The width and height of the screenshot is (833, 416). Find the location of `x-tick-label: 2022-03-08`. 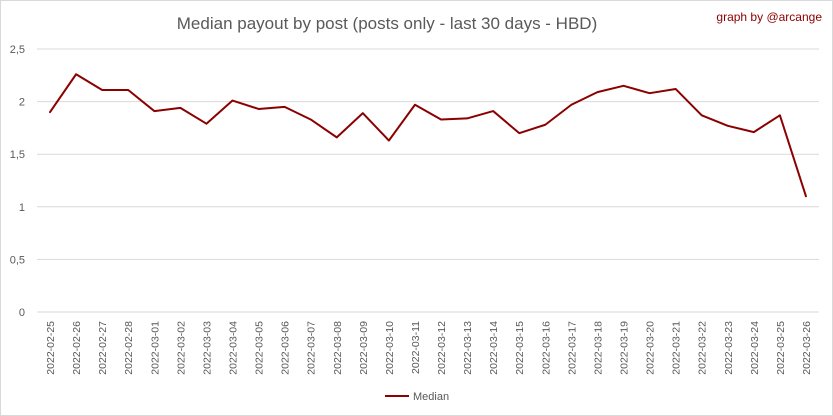

x-tick-label: 2022-03-08 is located at coordinates (338, 348).